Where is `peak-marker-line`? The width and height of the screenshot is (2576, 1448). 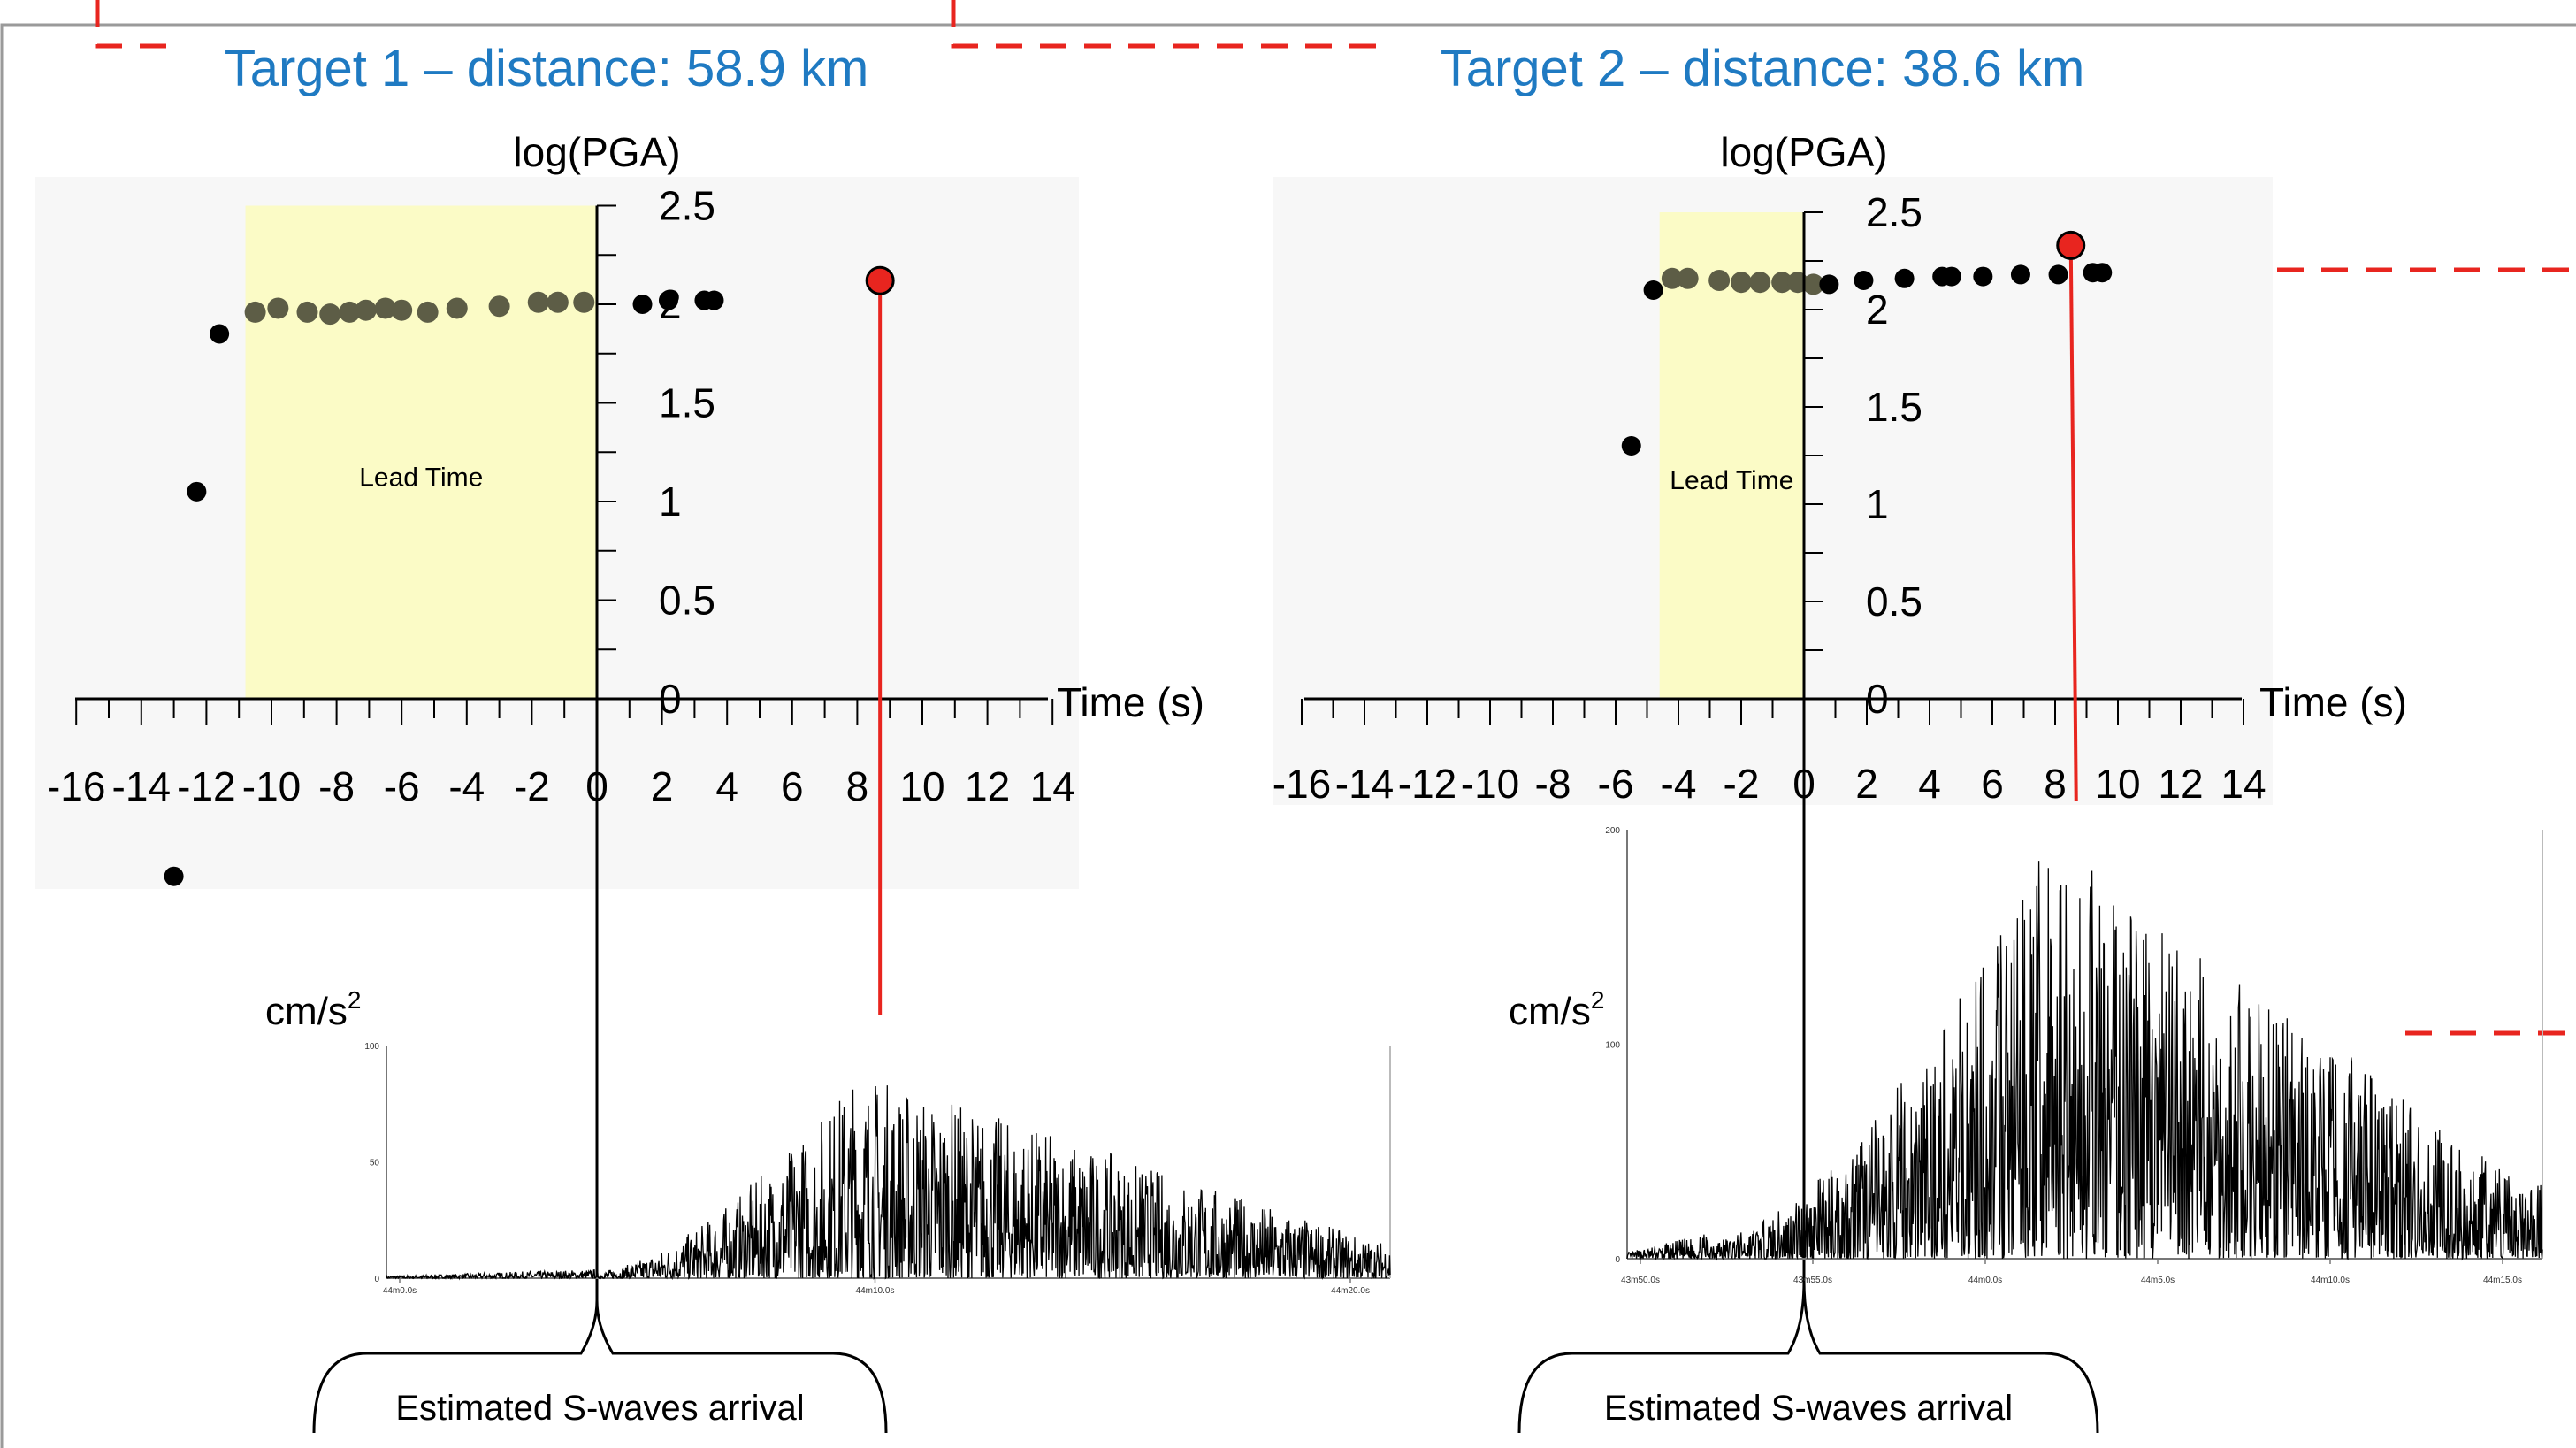
peak-marker-line is located at coordinates (2073, 523).